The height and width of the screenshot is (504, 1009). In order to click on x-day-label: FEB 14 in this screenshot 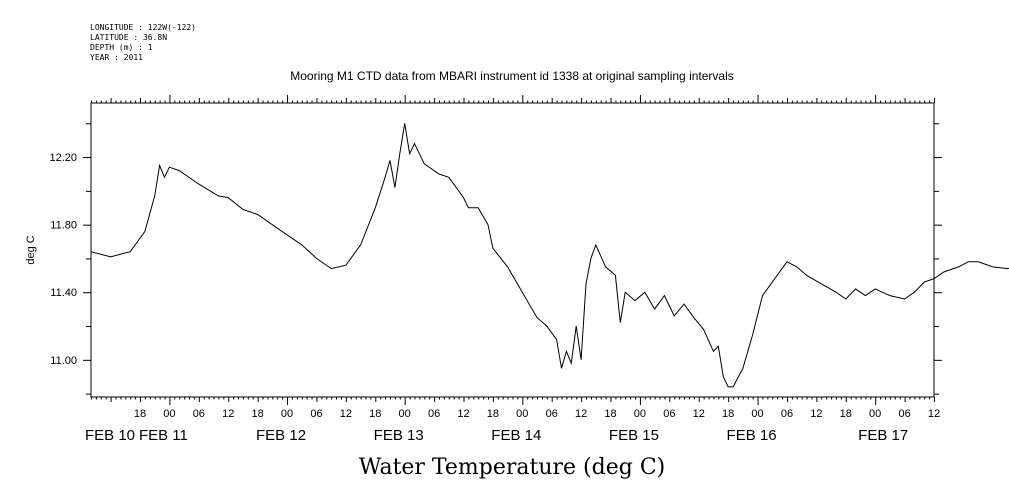, I will do `click(516, 435)`.